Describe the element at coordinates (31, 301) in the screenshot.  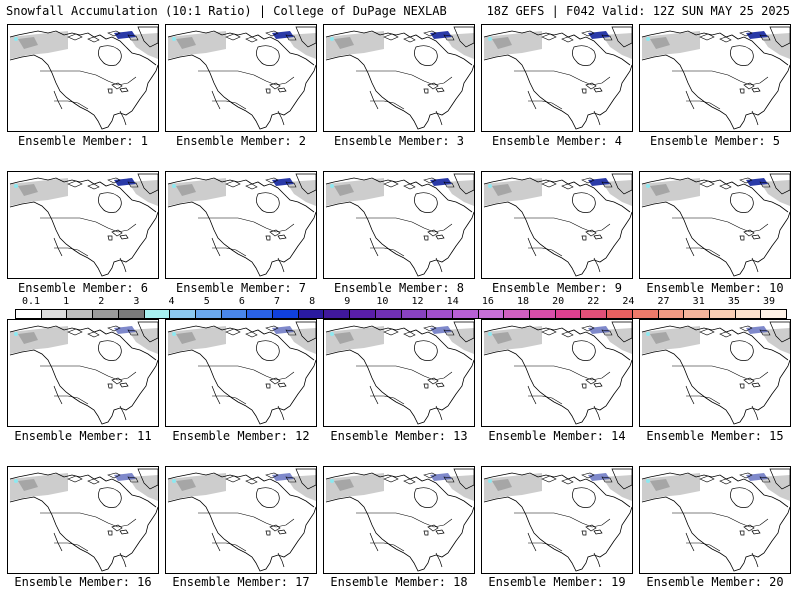
I see `colorbar-tick-label: 0.1` at that location.